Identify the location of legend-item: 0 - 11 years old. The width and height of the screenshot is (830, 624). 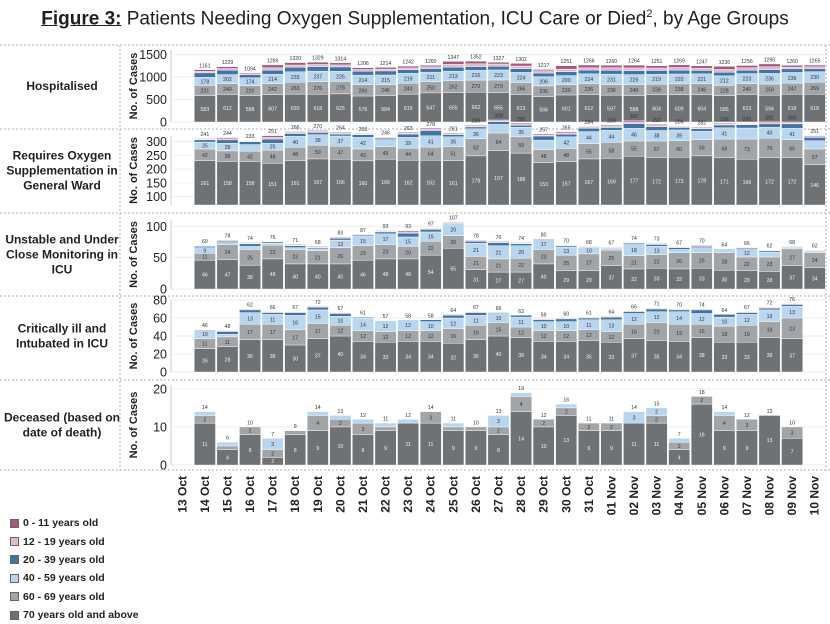
(74, 523).